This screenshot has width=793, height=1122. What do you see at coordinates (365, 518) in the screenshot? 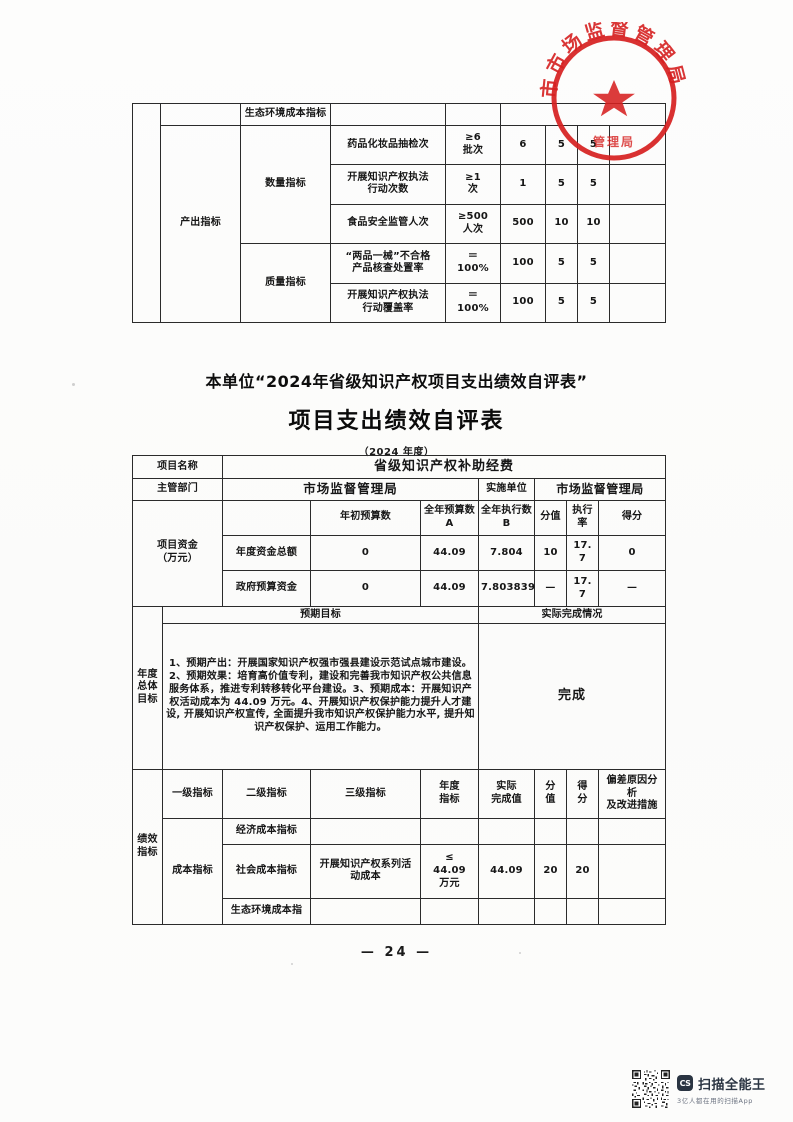
I see `header-begin-budget: 年初预算数` at bounding box center [365, 518].